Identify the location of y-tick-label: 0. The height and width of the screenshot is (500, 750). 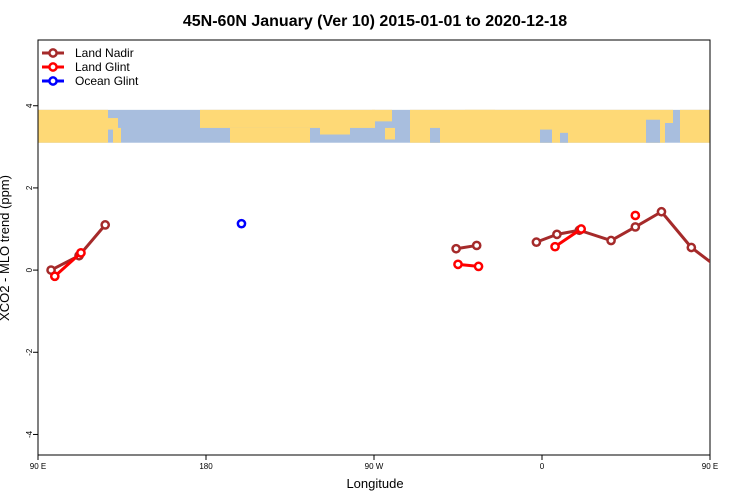
(29, 269).